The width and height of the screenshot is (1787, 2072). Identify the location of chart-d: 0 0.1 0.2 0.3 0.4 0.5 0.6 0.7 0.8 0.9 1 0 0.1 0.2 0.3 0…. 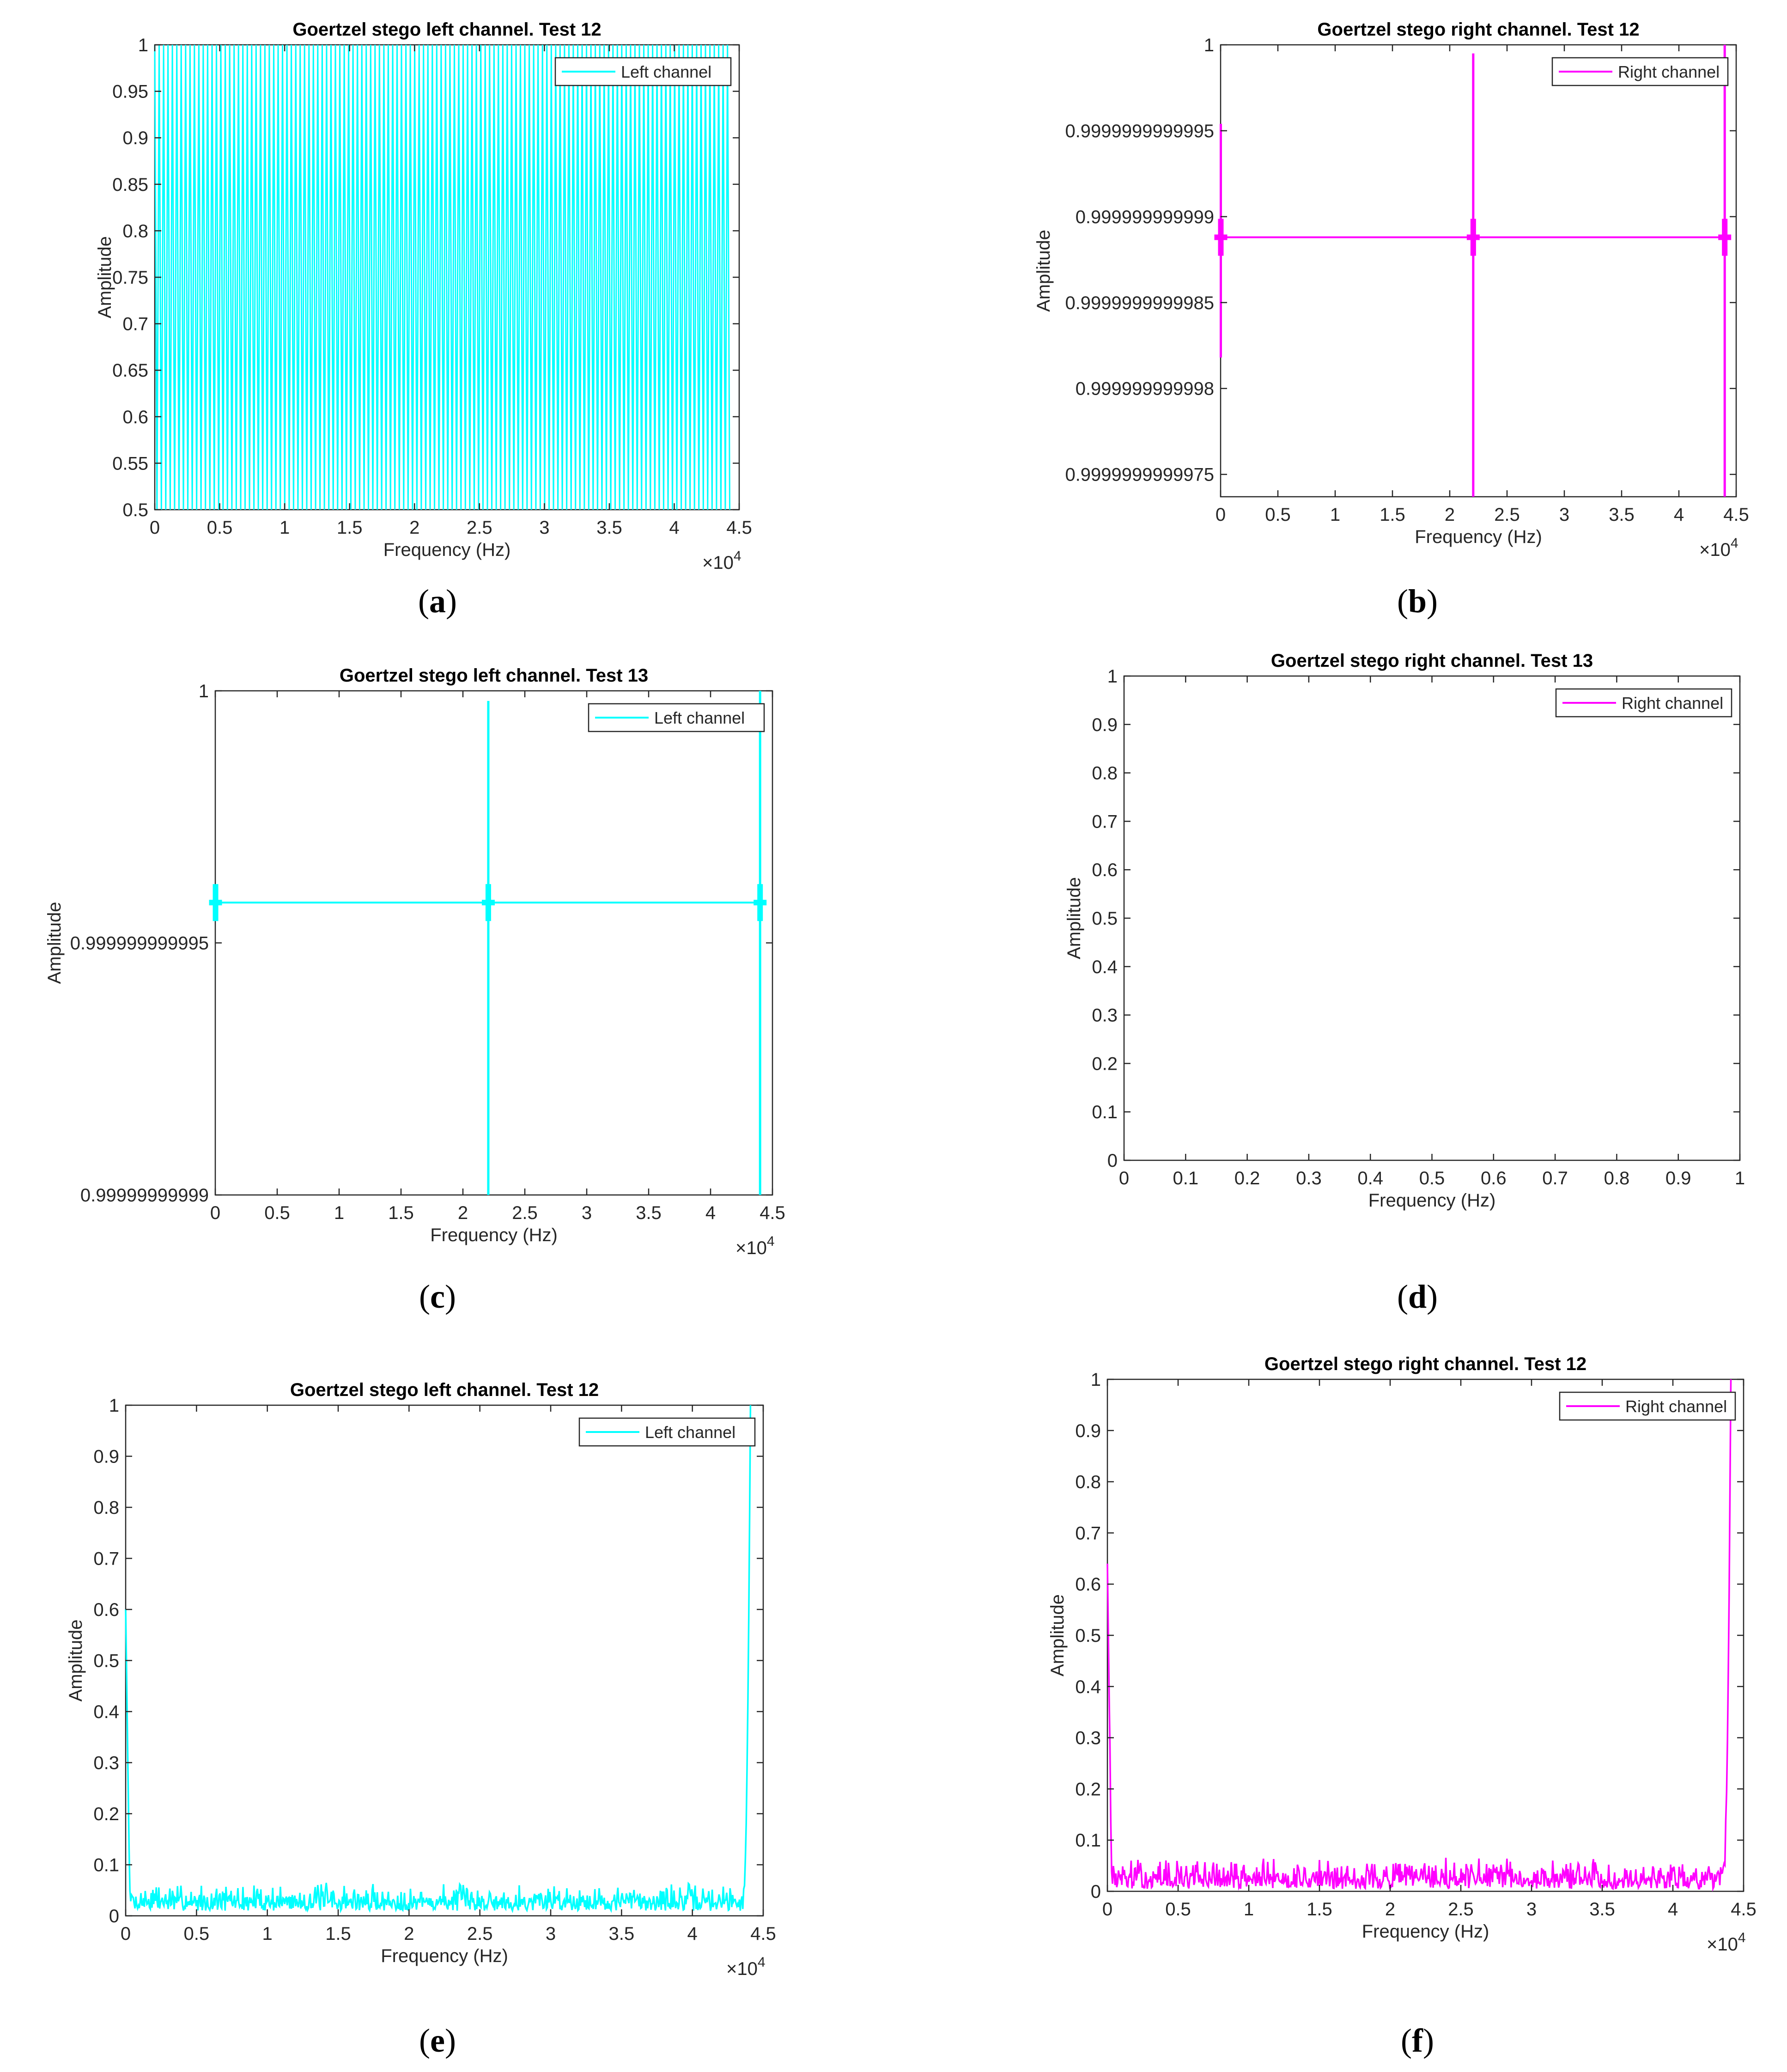
(1404, 931).